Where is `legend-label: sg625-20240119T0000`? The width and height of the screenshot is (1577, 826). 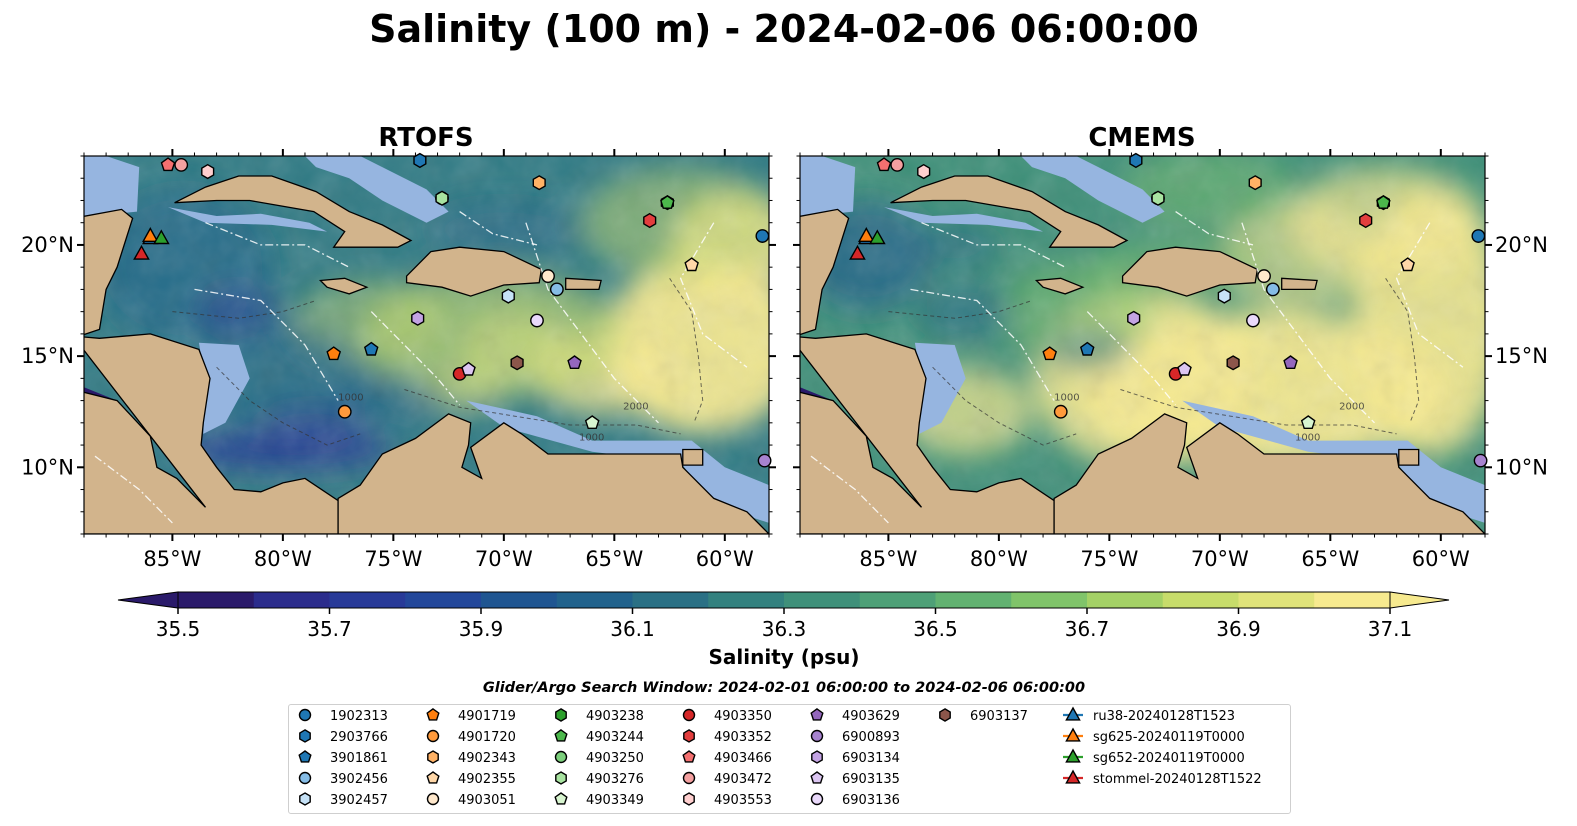
legend-label: sg625-20240119T0000 is located at coordinates (1169, 737).